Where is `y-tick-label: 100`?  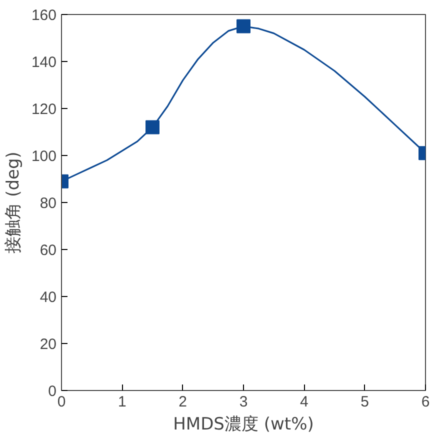 y-tick-label: 100 is located at coordinates (44, 156).